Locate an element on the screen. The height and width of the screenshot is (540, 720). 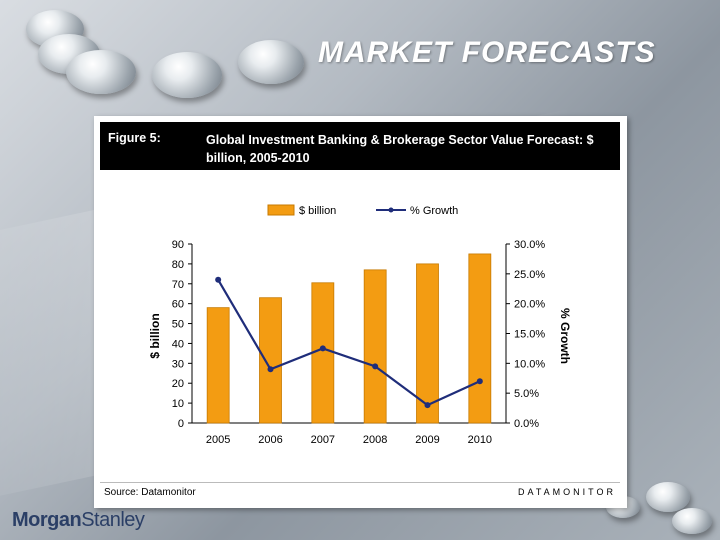
y2-tick-label: 15.0% is located at coordinates (529, 335).